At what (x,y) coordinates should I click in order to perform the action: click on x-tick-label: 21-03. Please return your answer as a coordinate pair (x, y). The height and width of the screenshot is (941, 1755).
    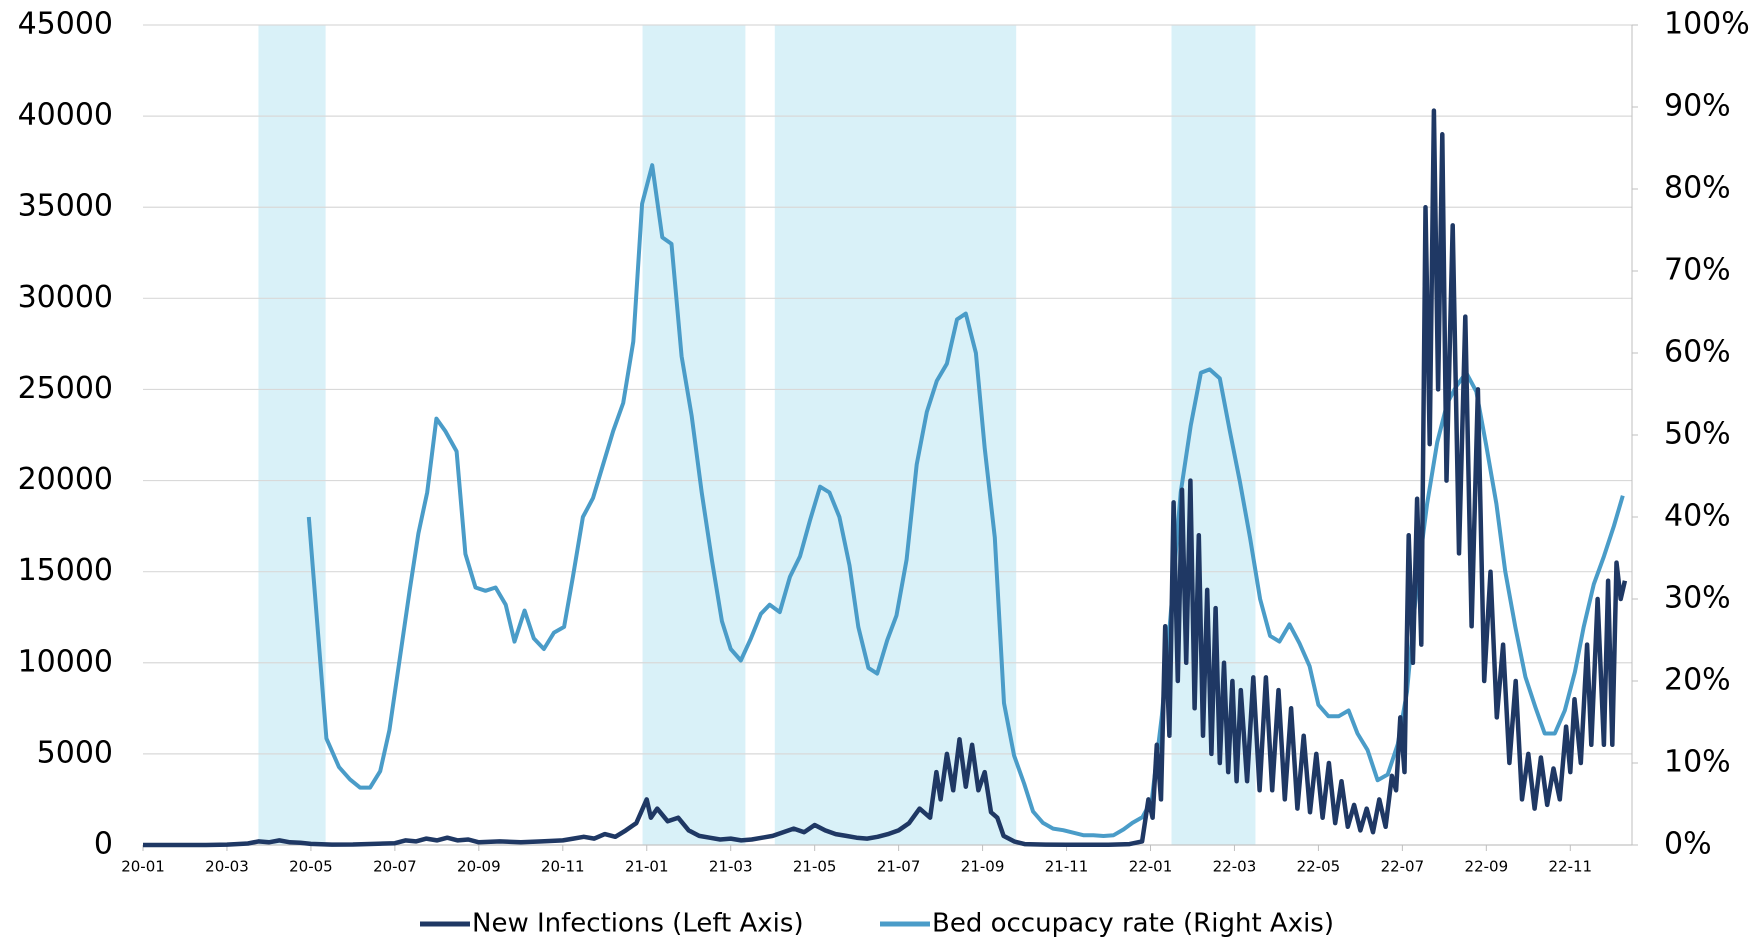
    Looking at the image, I should click on (731, 867).